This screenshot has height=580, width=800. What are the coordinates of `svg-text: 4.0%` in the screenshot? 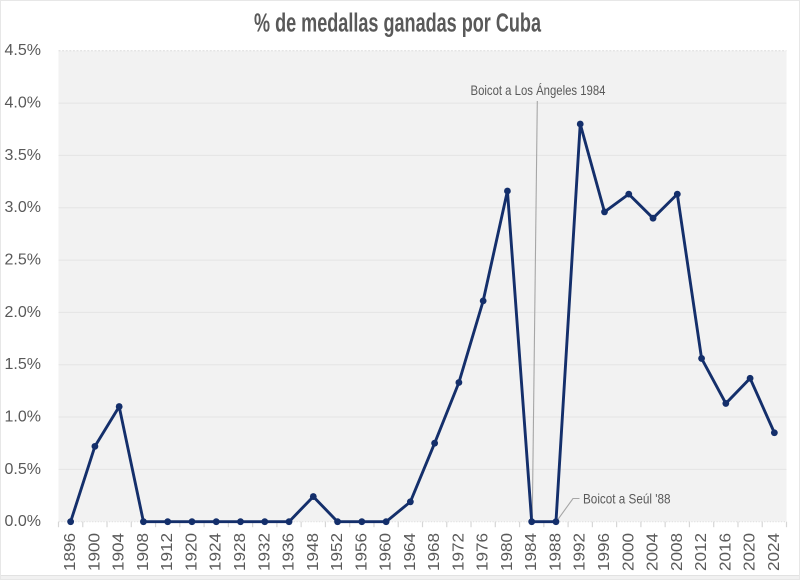 It's located at (23, 103).